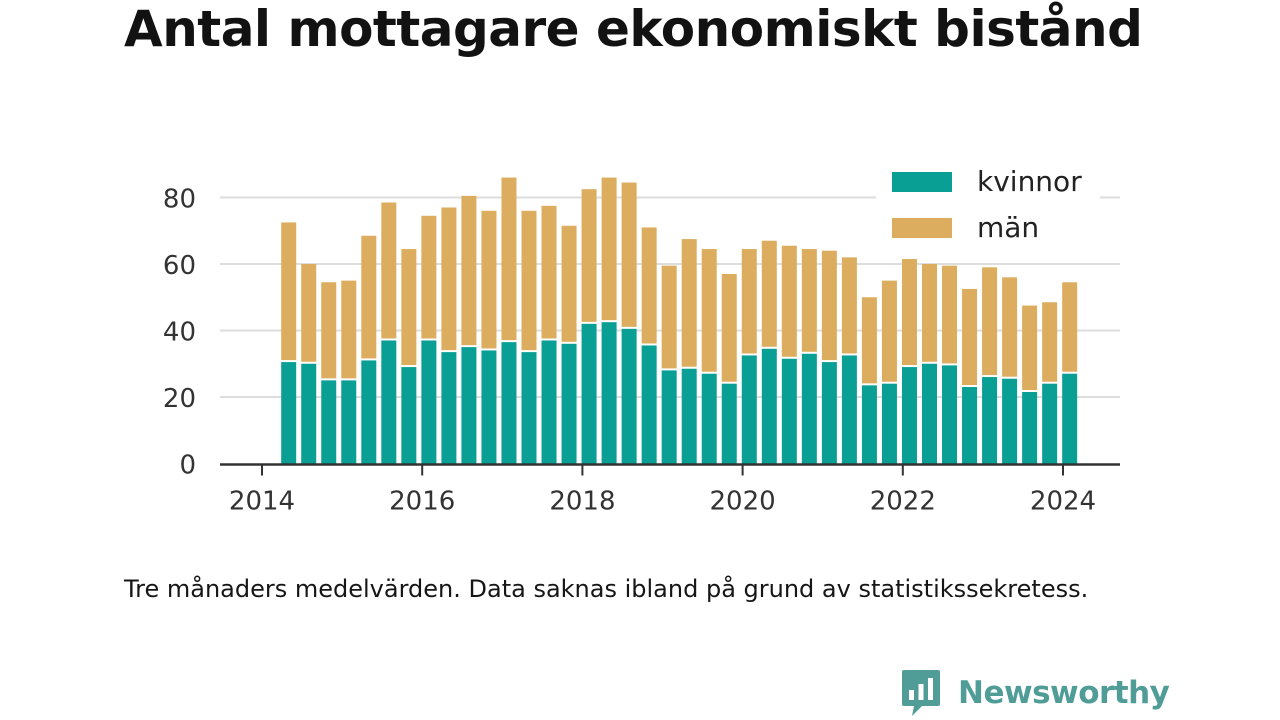 The height and width of the screenshot is (720, 1280). Describe the element at coordinates (179, 200) in the screenshot. I see `y-tick-label: 80` at that location.